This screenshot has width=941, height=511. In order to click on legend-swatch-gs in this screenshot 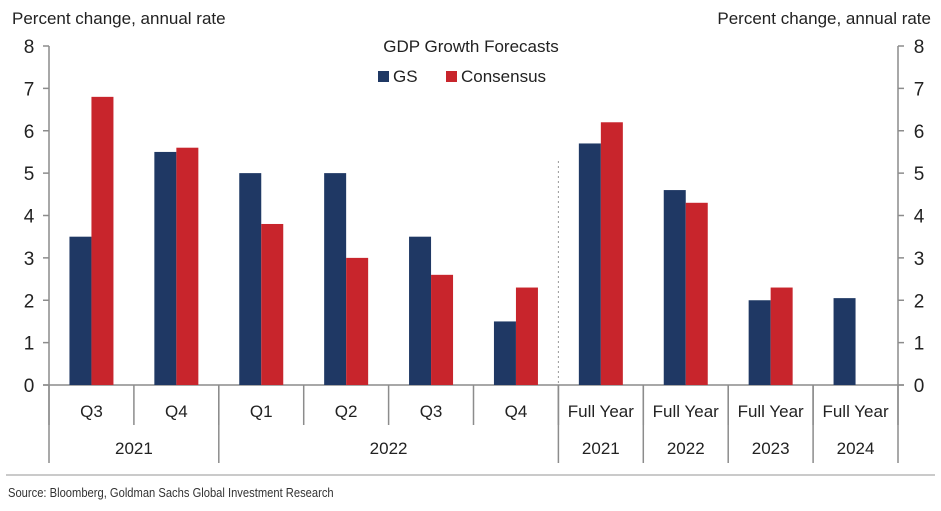, I will do `click(383, 76)`.